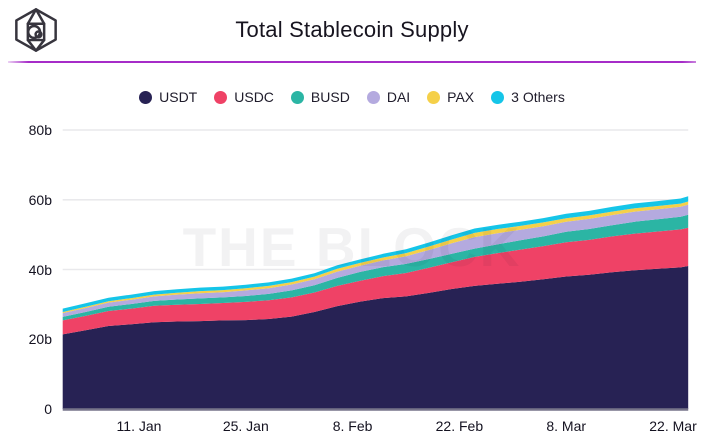 The width and height of the screenshot is (704, 442). I want to click on legend-label: 3 Others, so click(538, 97).